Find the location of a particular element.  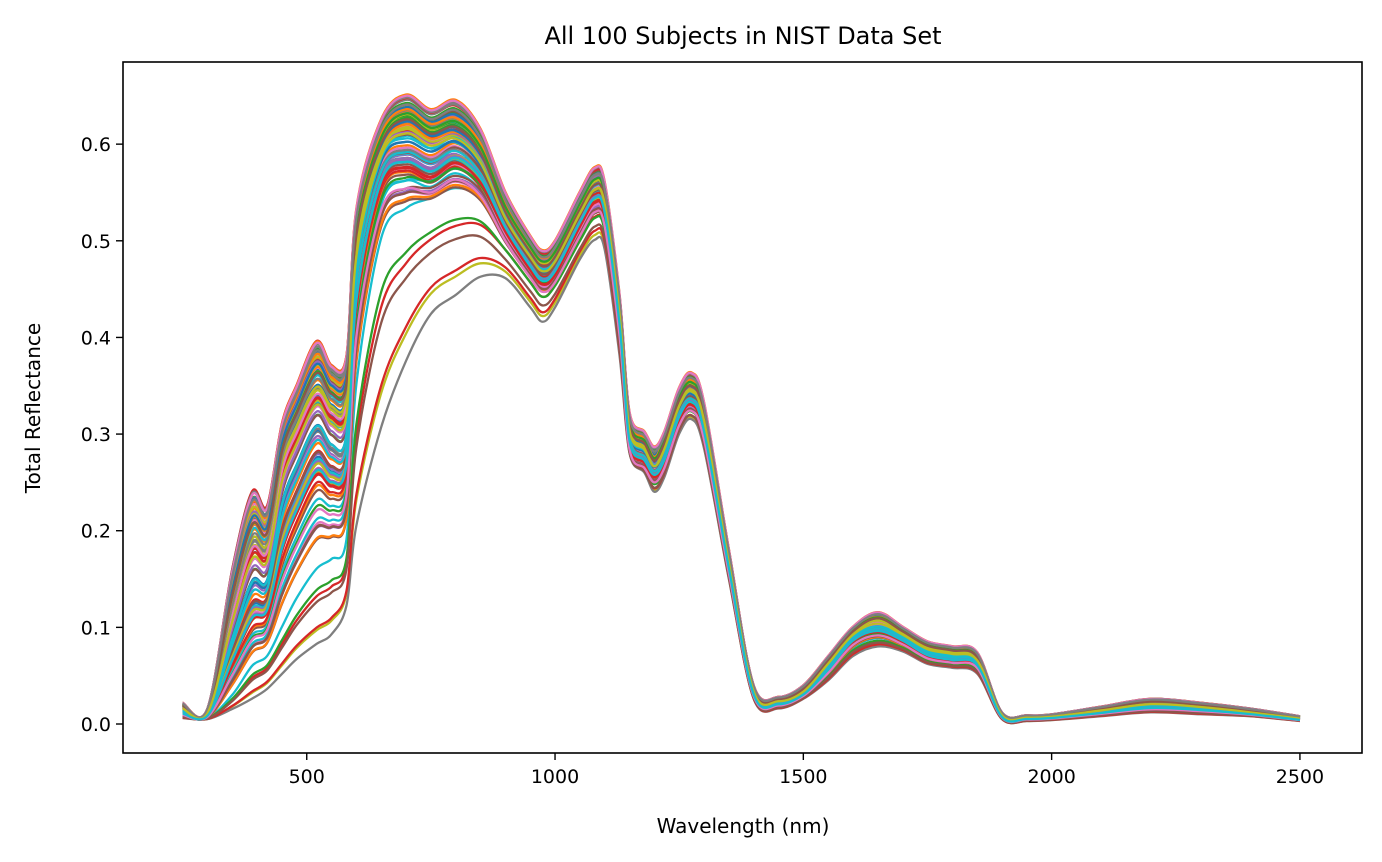

x-axis: 500 1000 1500 2000 2500 is located at coordinates (806, 770).